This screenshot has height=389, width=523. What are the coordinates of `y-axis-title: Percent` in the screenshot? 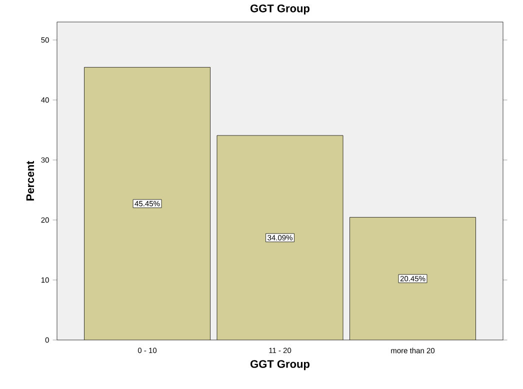 It's located at (30, 180).